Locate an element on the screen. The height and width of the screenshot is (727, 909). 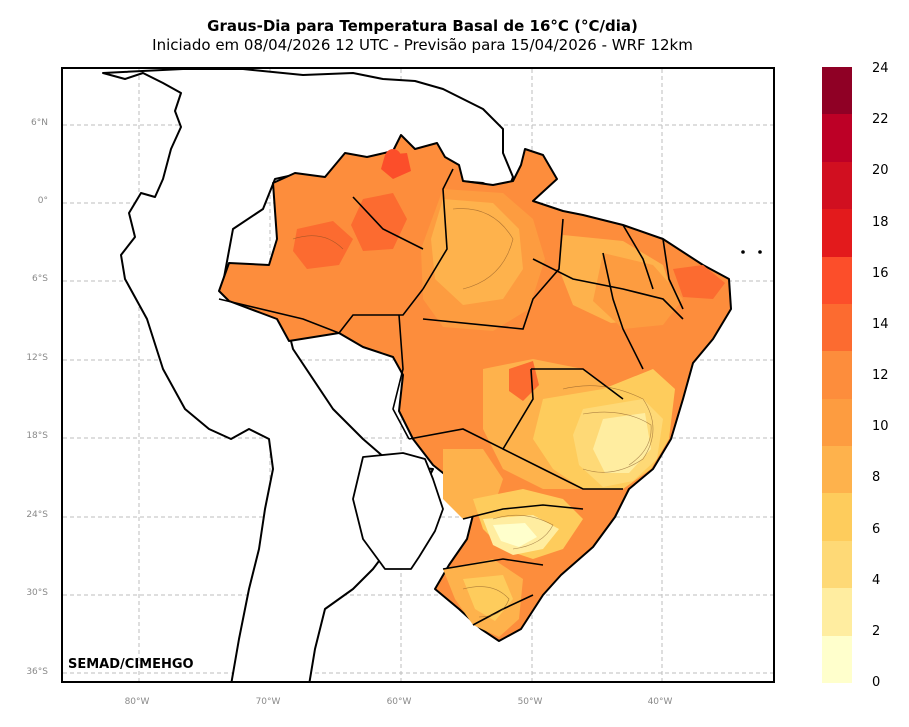
colorbar-tick-label: 24 is located at coordinates (880, 68).